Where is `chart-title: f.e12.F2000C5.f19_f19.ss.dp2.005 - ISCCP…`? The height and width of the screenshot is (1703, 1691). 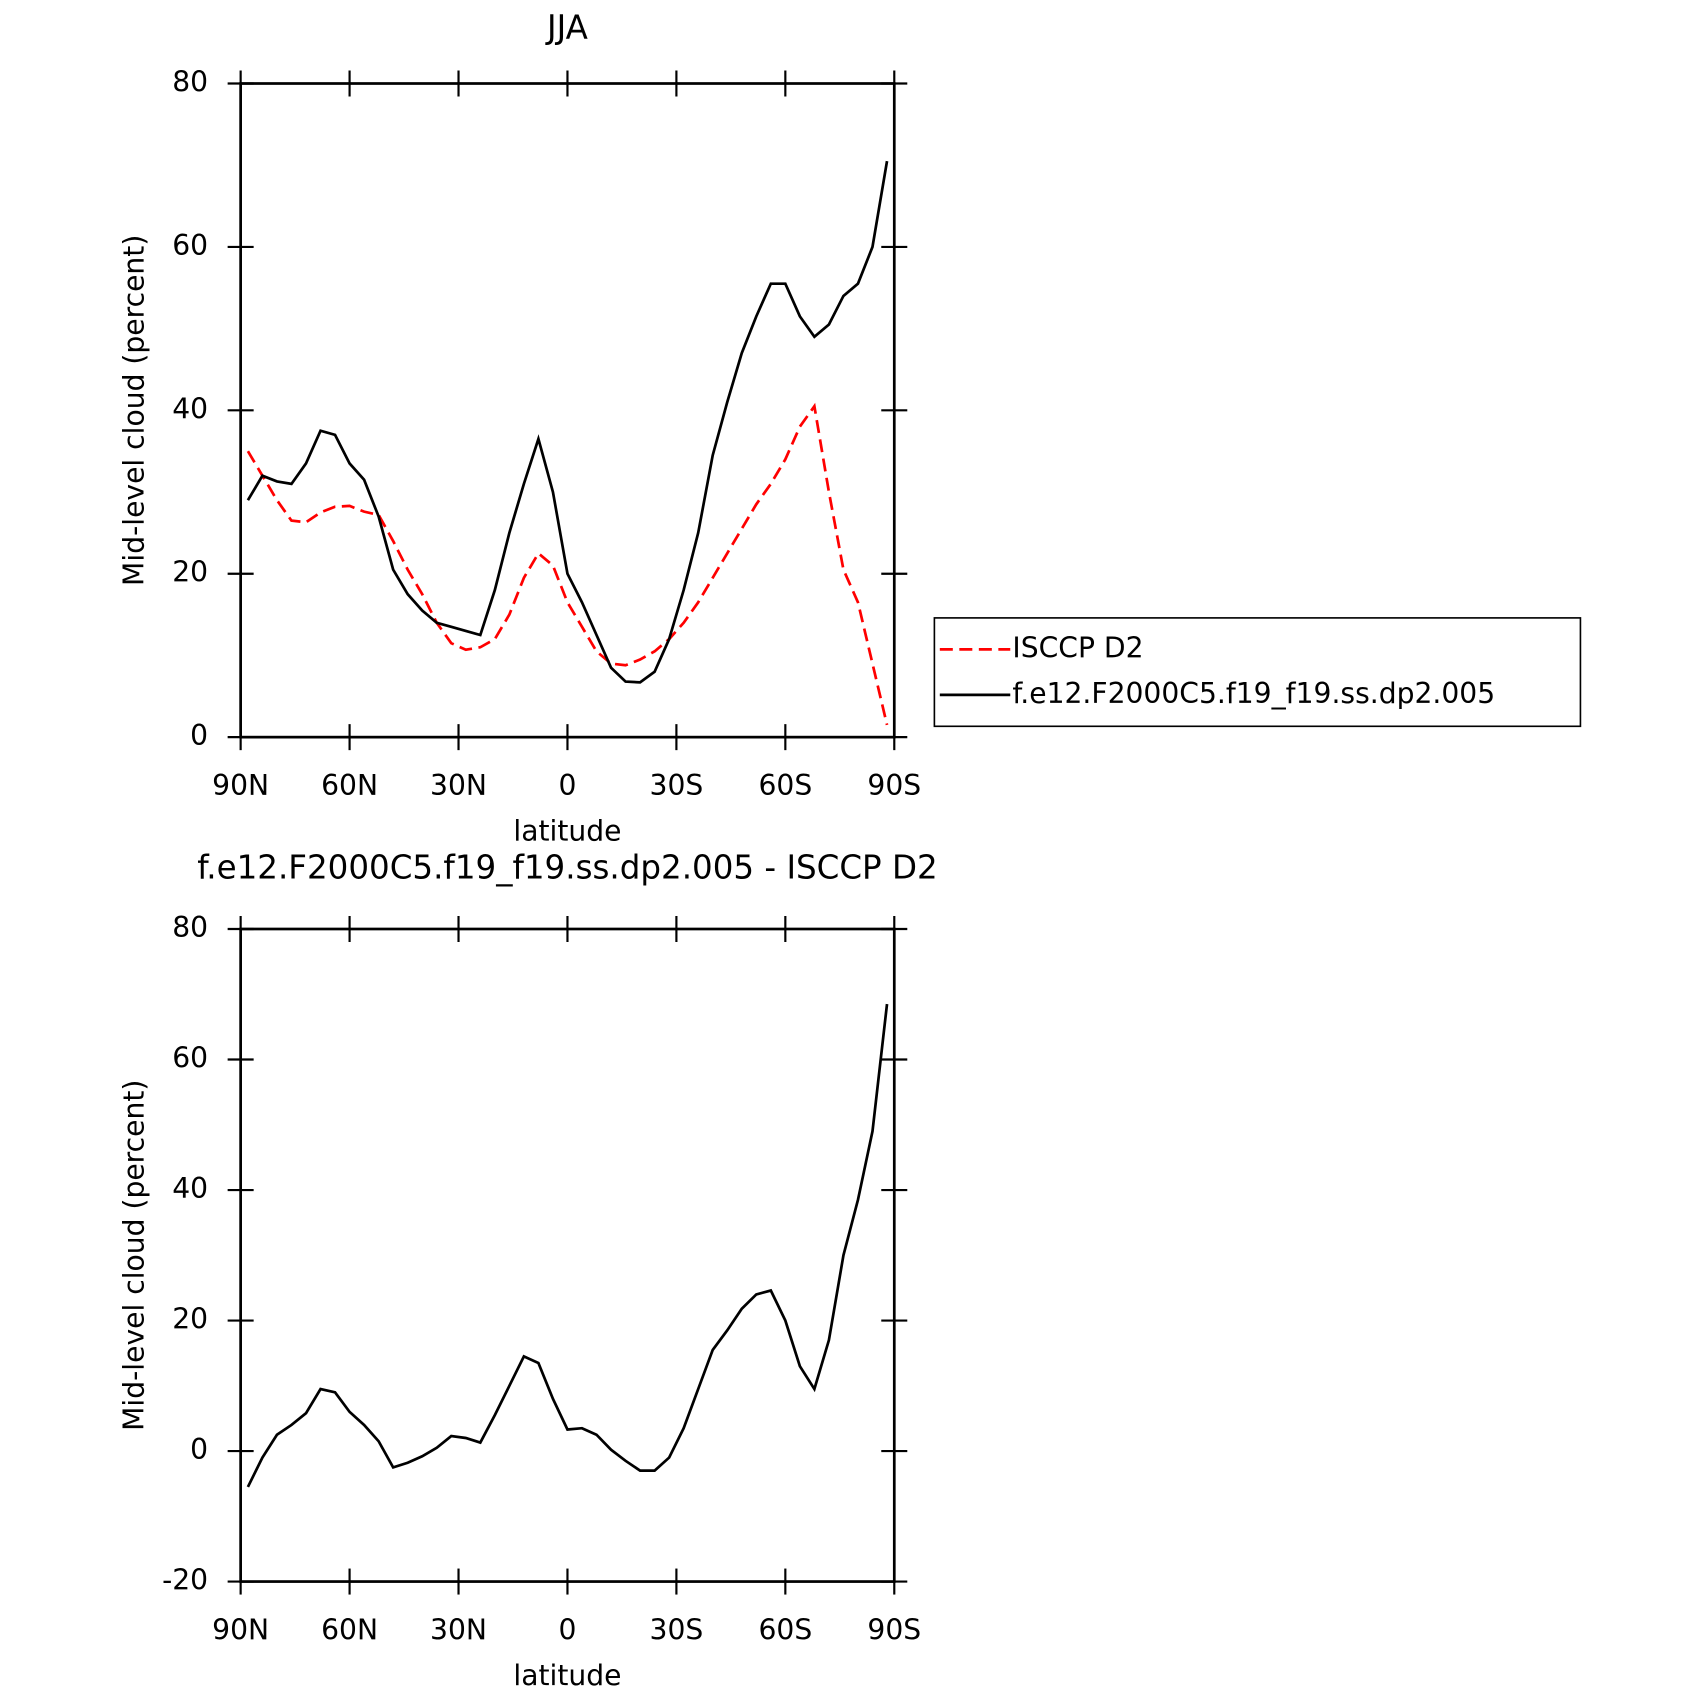 chart-title: f.e12.F2000C5.f19_f19.ss.dp2.005 - ISCCP… is located at coordinates (567, 867).